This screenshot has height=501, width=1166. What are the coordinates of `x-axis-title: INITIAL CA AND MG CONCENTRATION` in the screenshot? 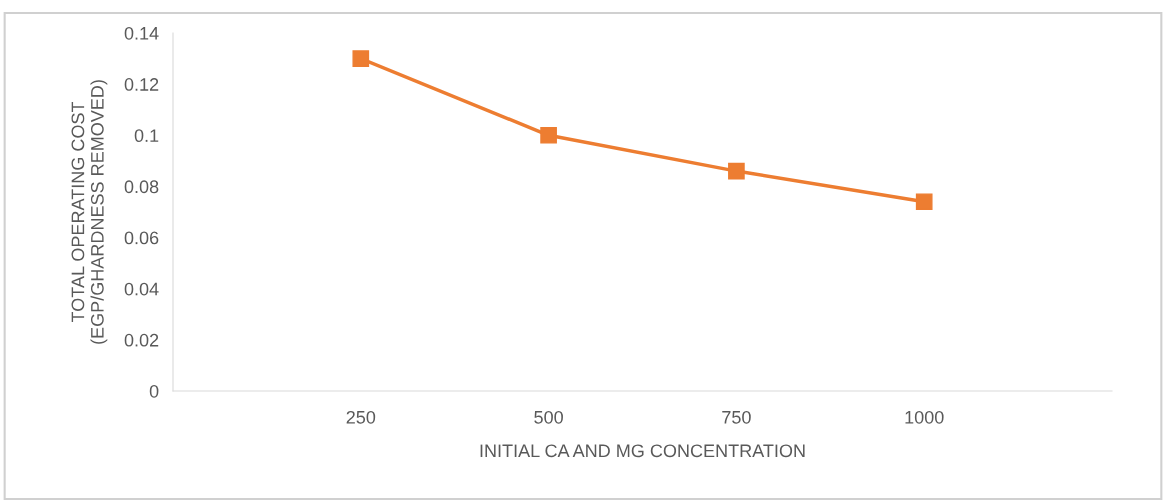 It's located at (642, 451).